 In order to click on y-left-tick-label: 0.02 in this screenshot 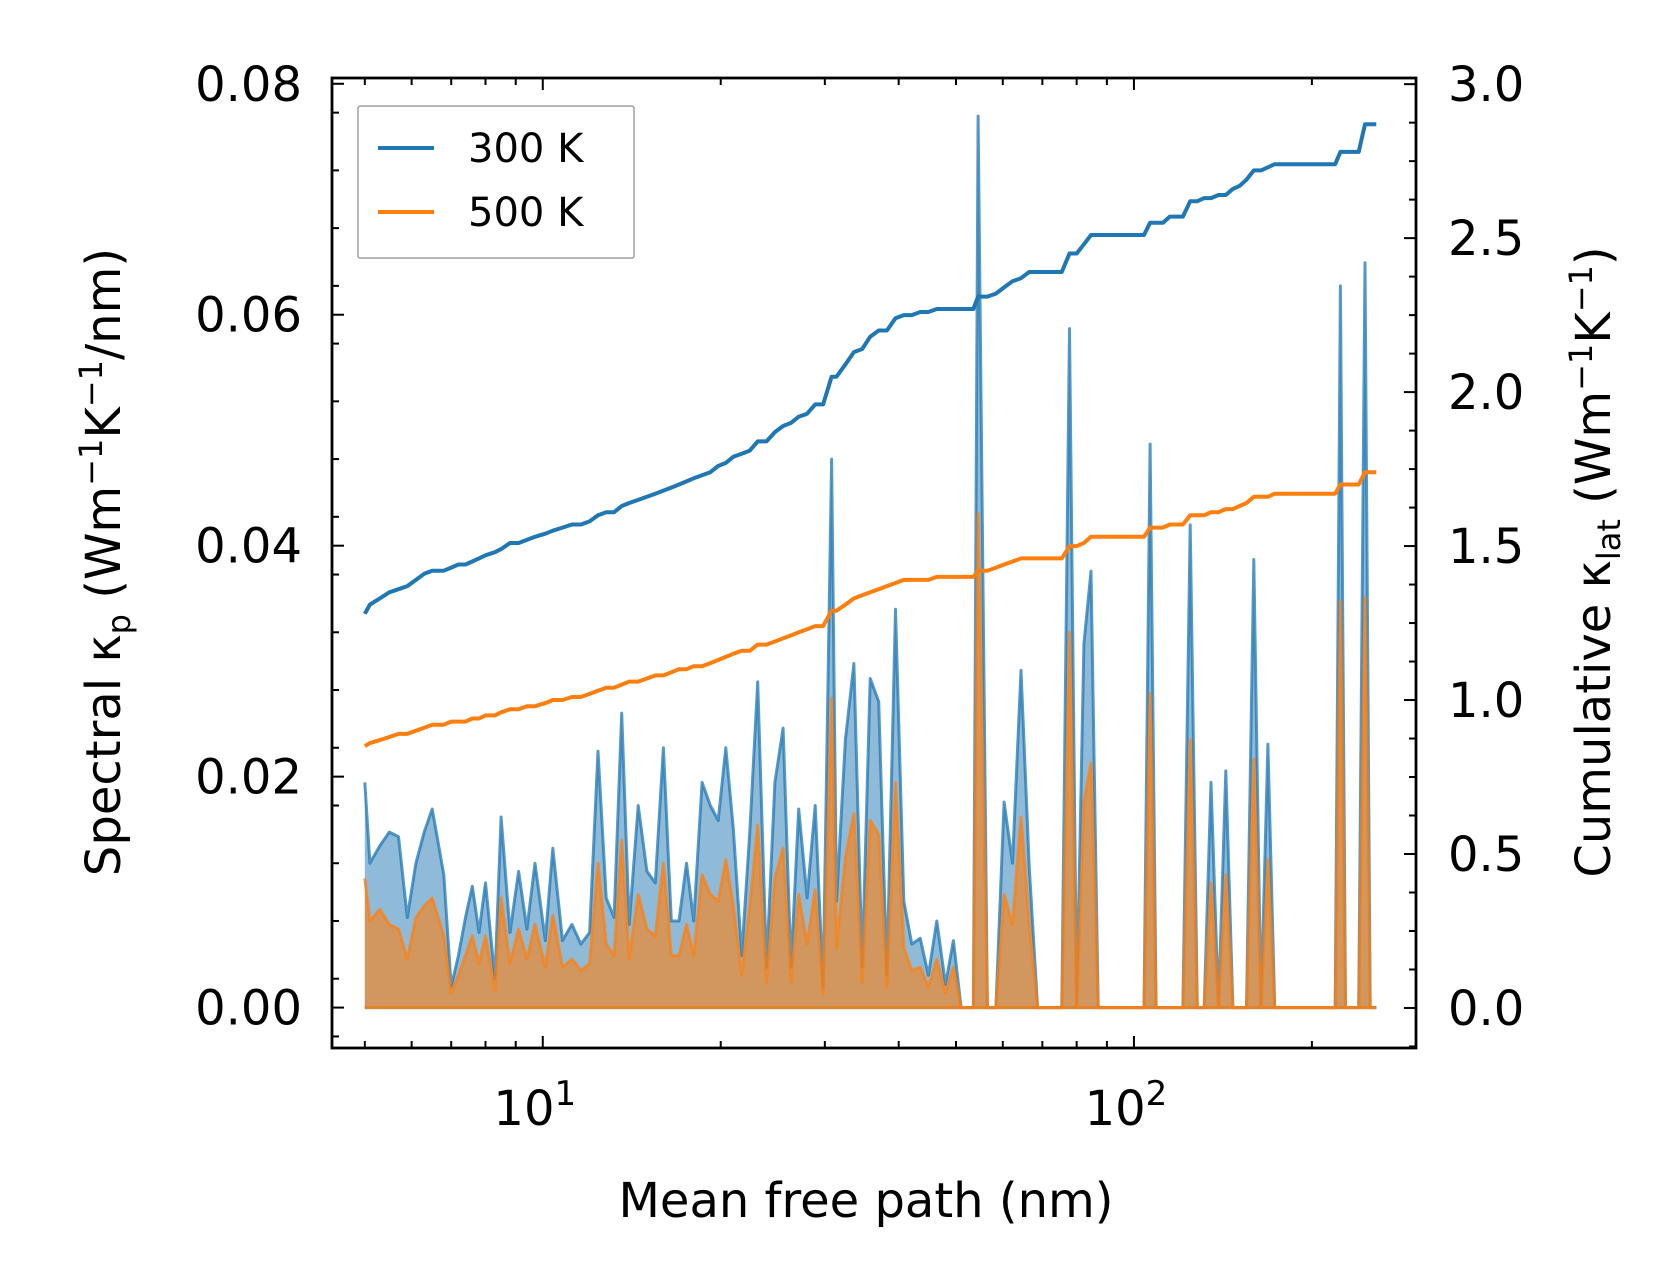, I will do `click(248, 778)`.